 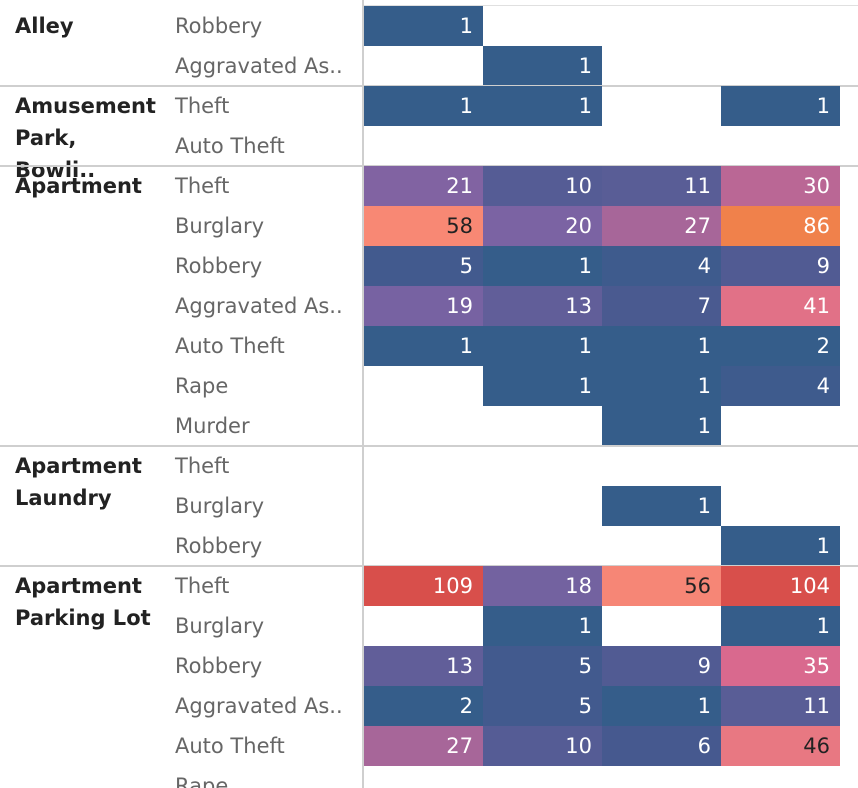 I want to click on cell-value-label: 7, so click(x=704, y=306).